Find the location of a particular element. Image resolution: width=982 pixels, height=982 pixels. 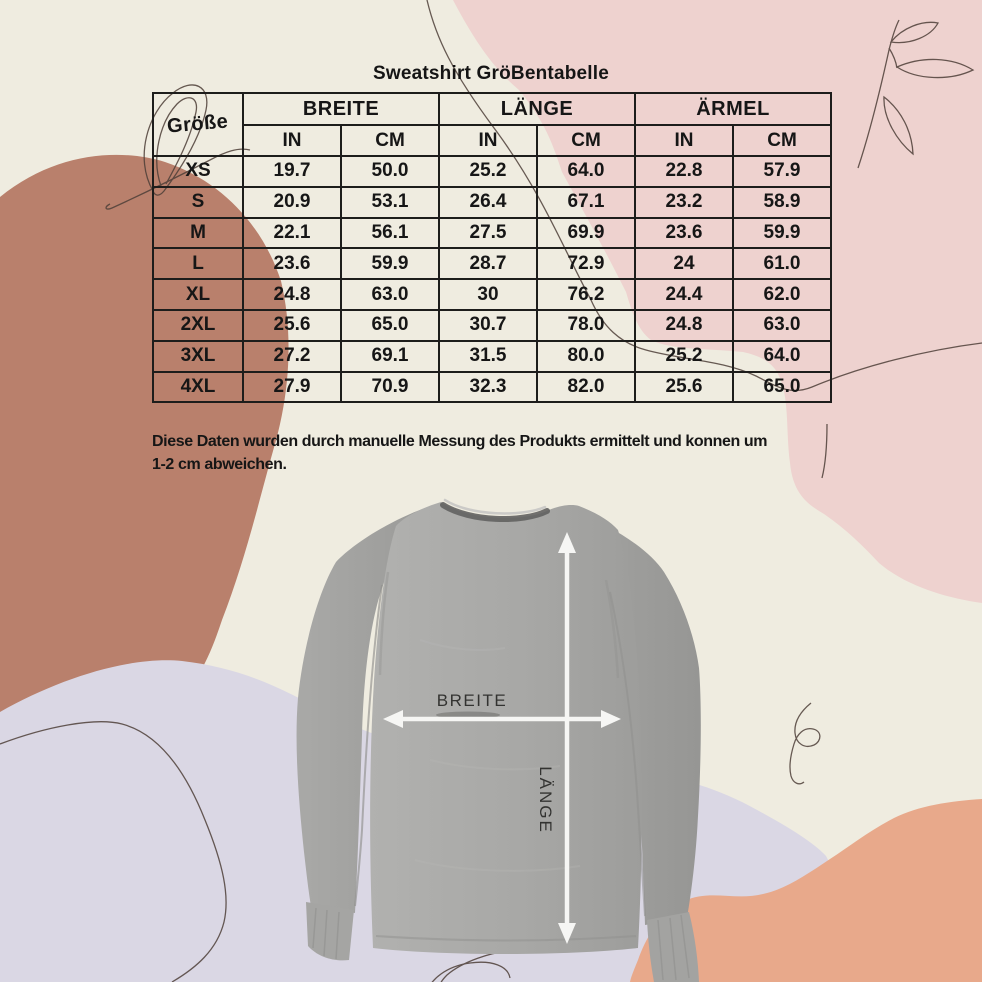

size-label: 4XL is located at coordinates (198, 387).